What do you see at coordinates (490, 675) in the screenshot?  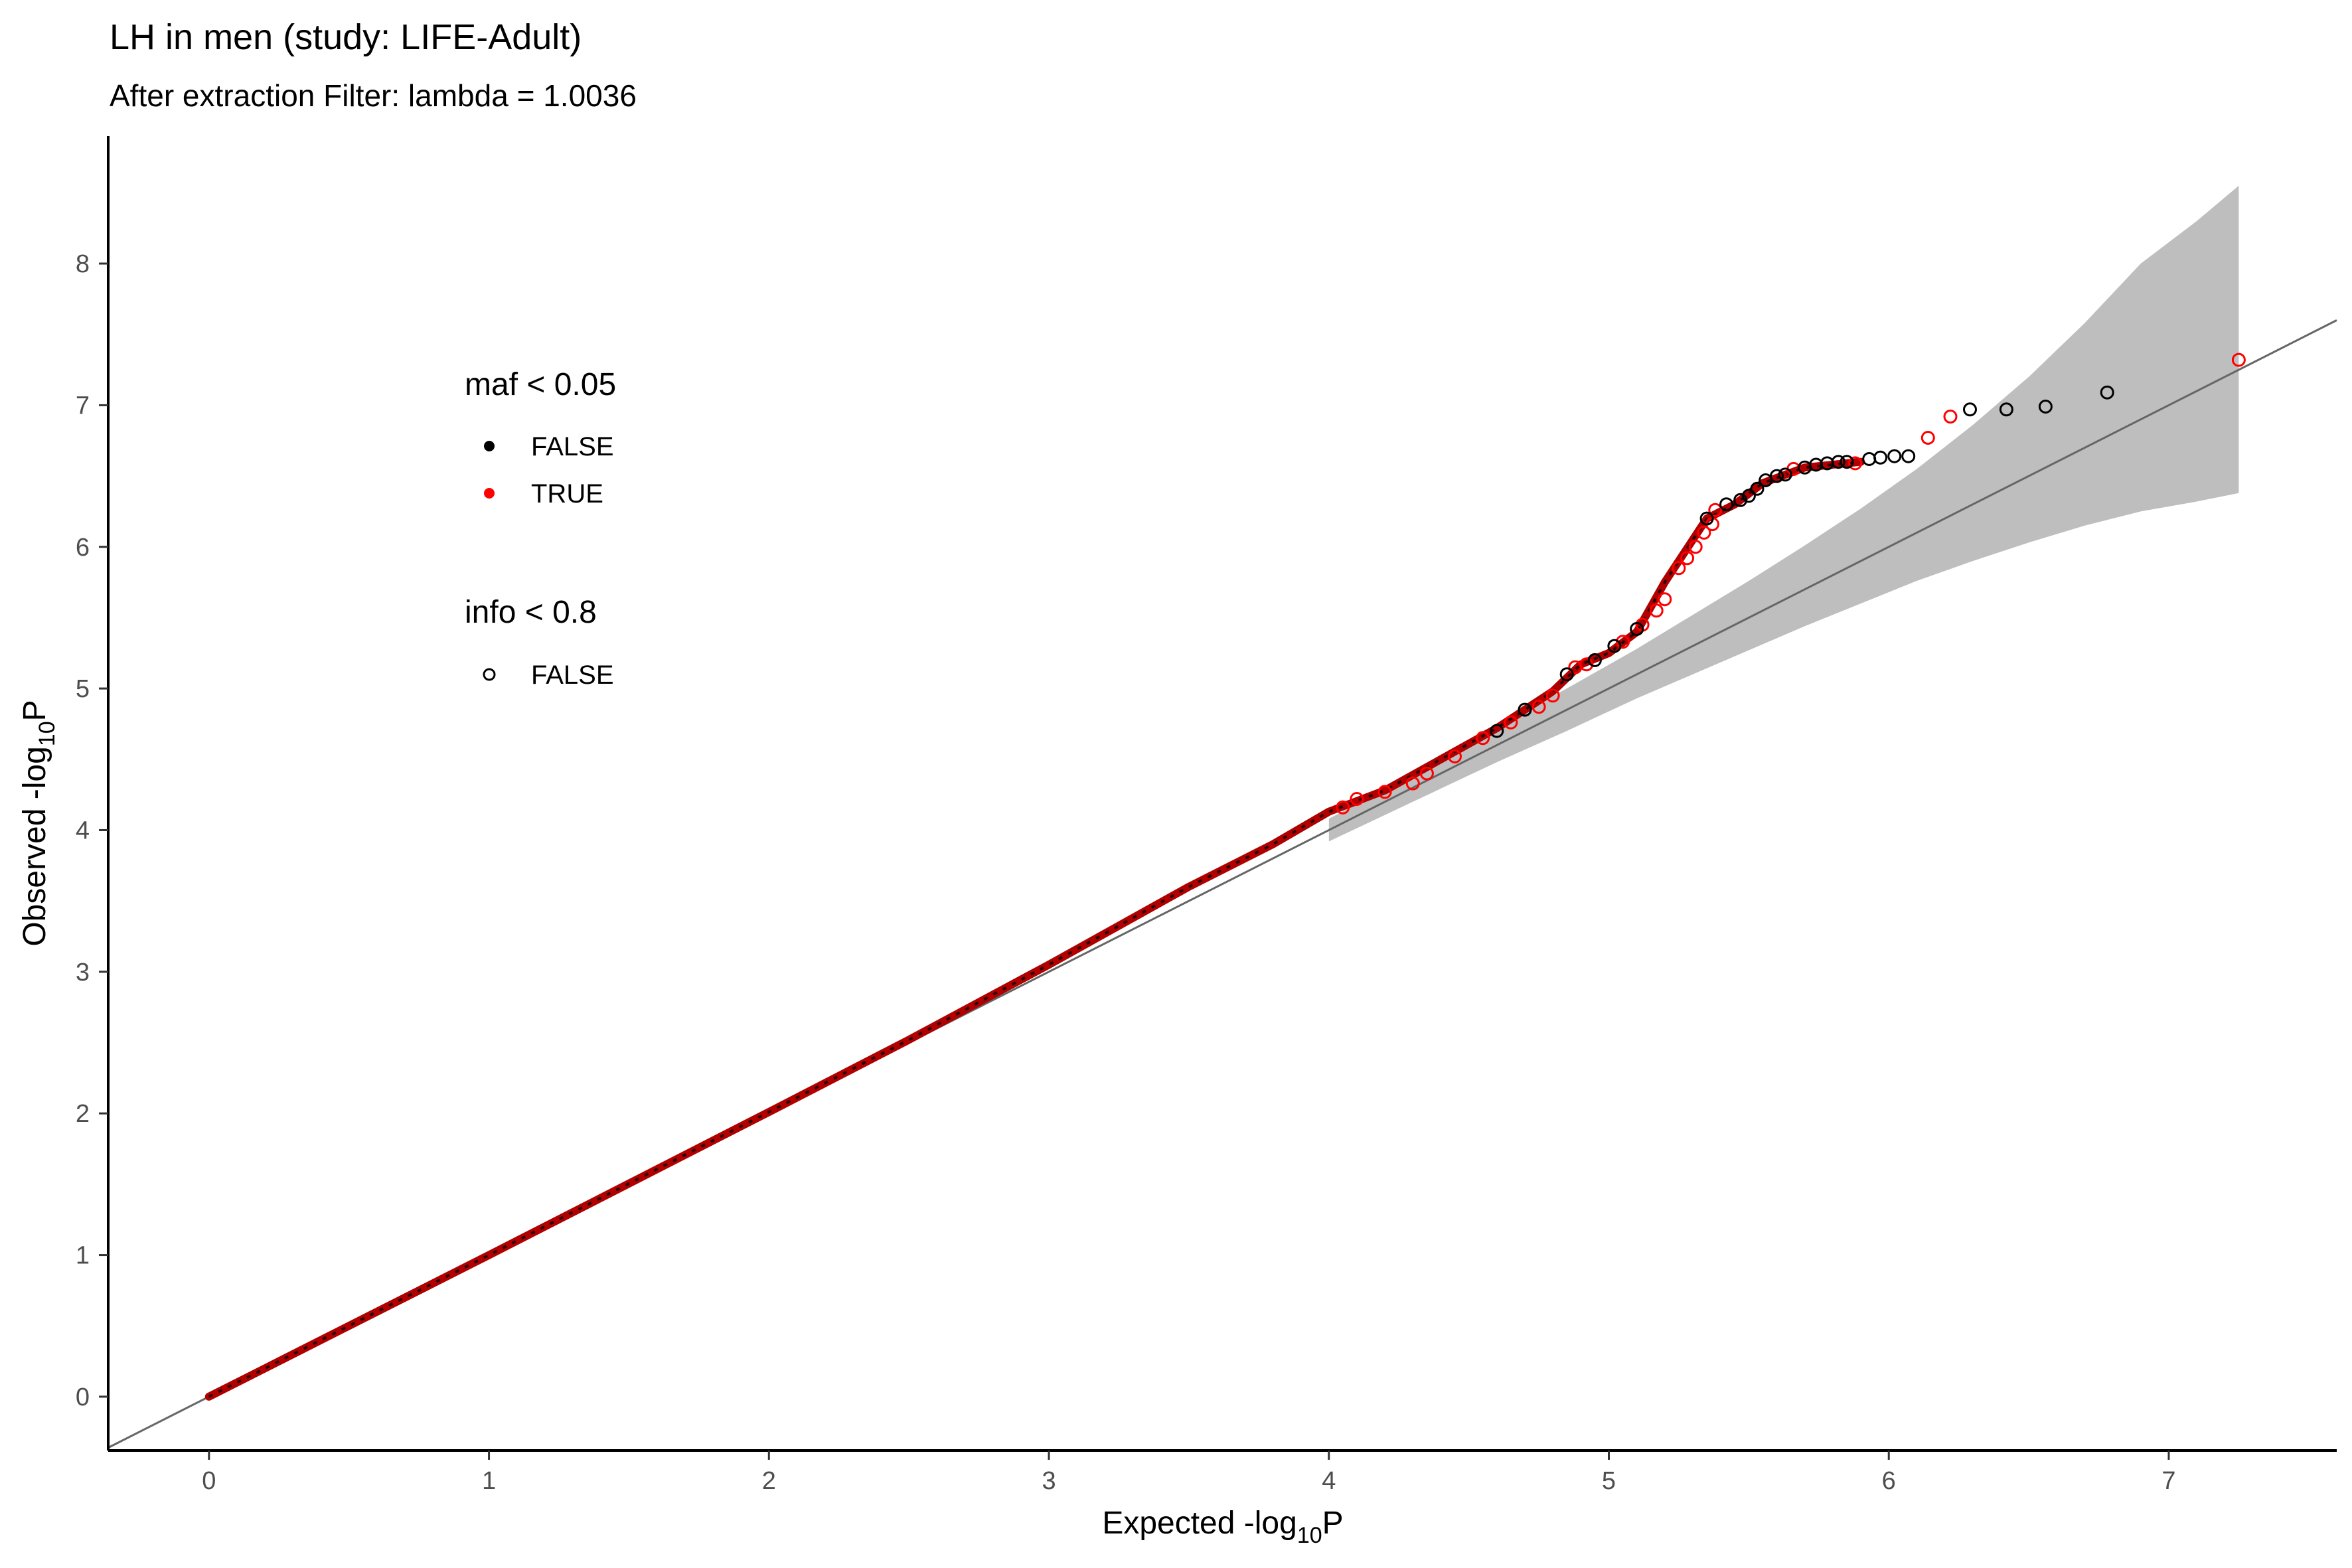 I see `legend-key-info-false` at bounding box center [490, 675].